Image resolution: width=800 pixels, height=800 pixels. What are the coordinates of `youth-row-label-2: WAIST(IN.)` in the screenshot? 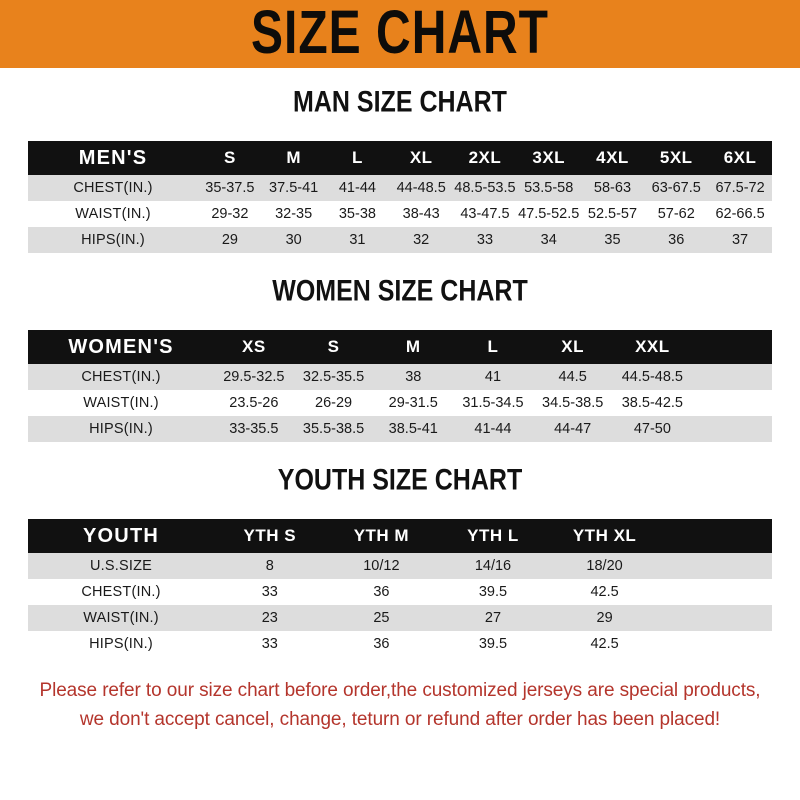 It's located at (121, 618).